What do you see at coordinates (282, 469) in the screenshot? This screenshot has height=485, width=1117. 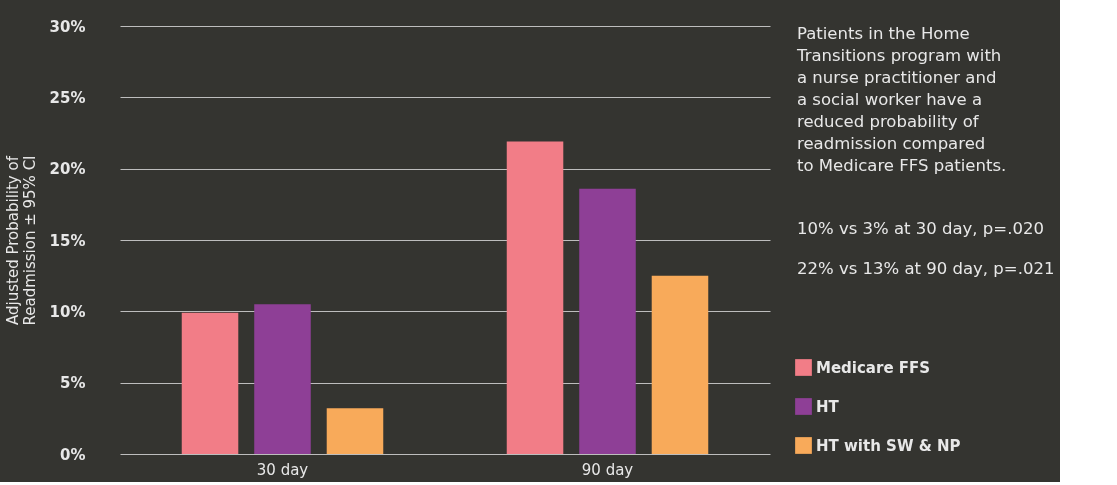 I see `x-tick-label: 30 day` at bounding box center [282, 469].